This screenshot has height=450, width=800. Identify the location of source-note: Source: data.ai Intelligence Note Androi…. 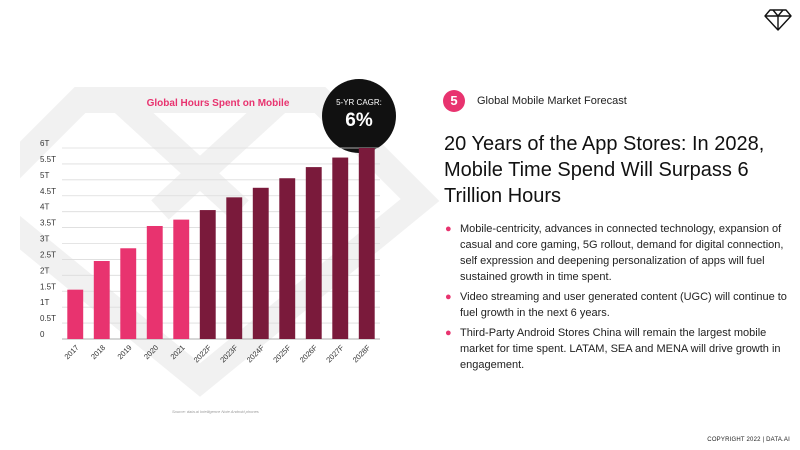
(215, 411).